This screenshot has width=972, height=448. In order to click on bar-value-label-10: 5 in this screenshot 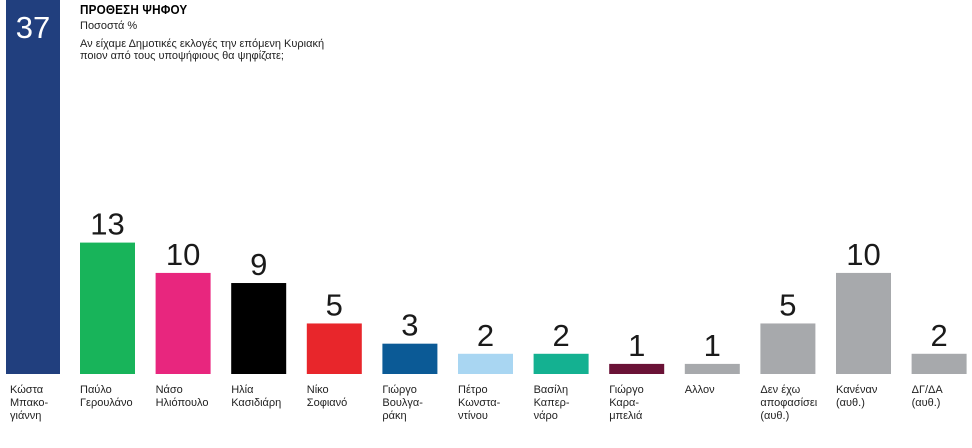, I will do `click(787, 304)`.